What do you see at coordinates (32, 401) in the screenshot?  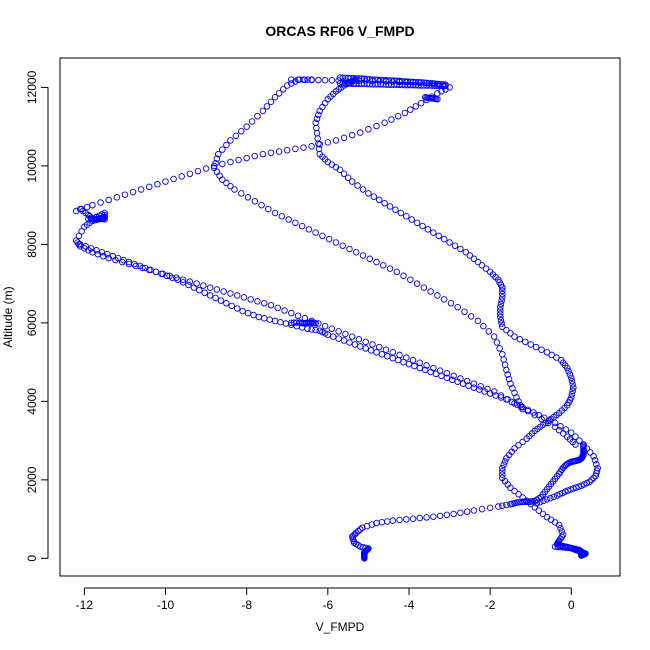 I see `y-tick-label: 4000` at bounding box center [32, 401].